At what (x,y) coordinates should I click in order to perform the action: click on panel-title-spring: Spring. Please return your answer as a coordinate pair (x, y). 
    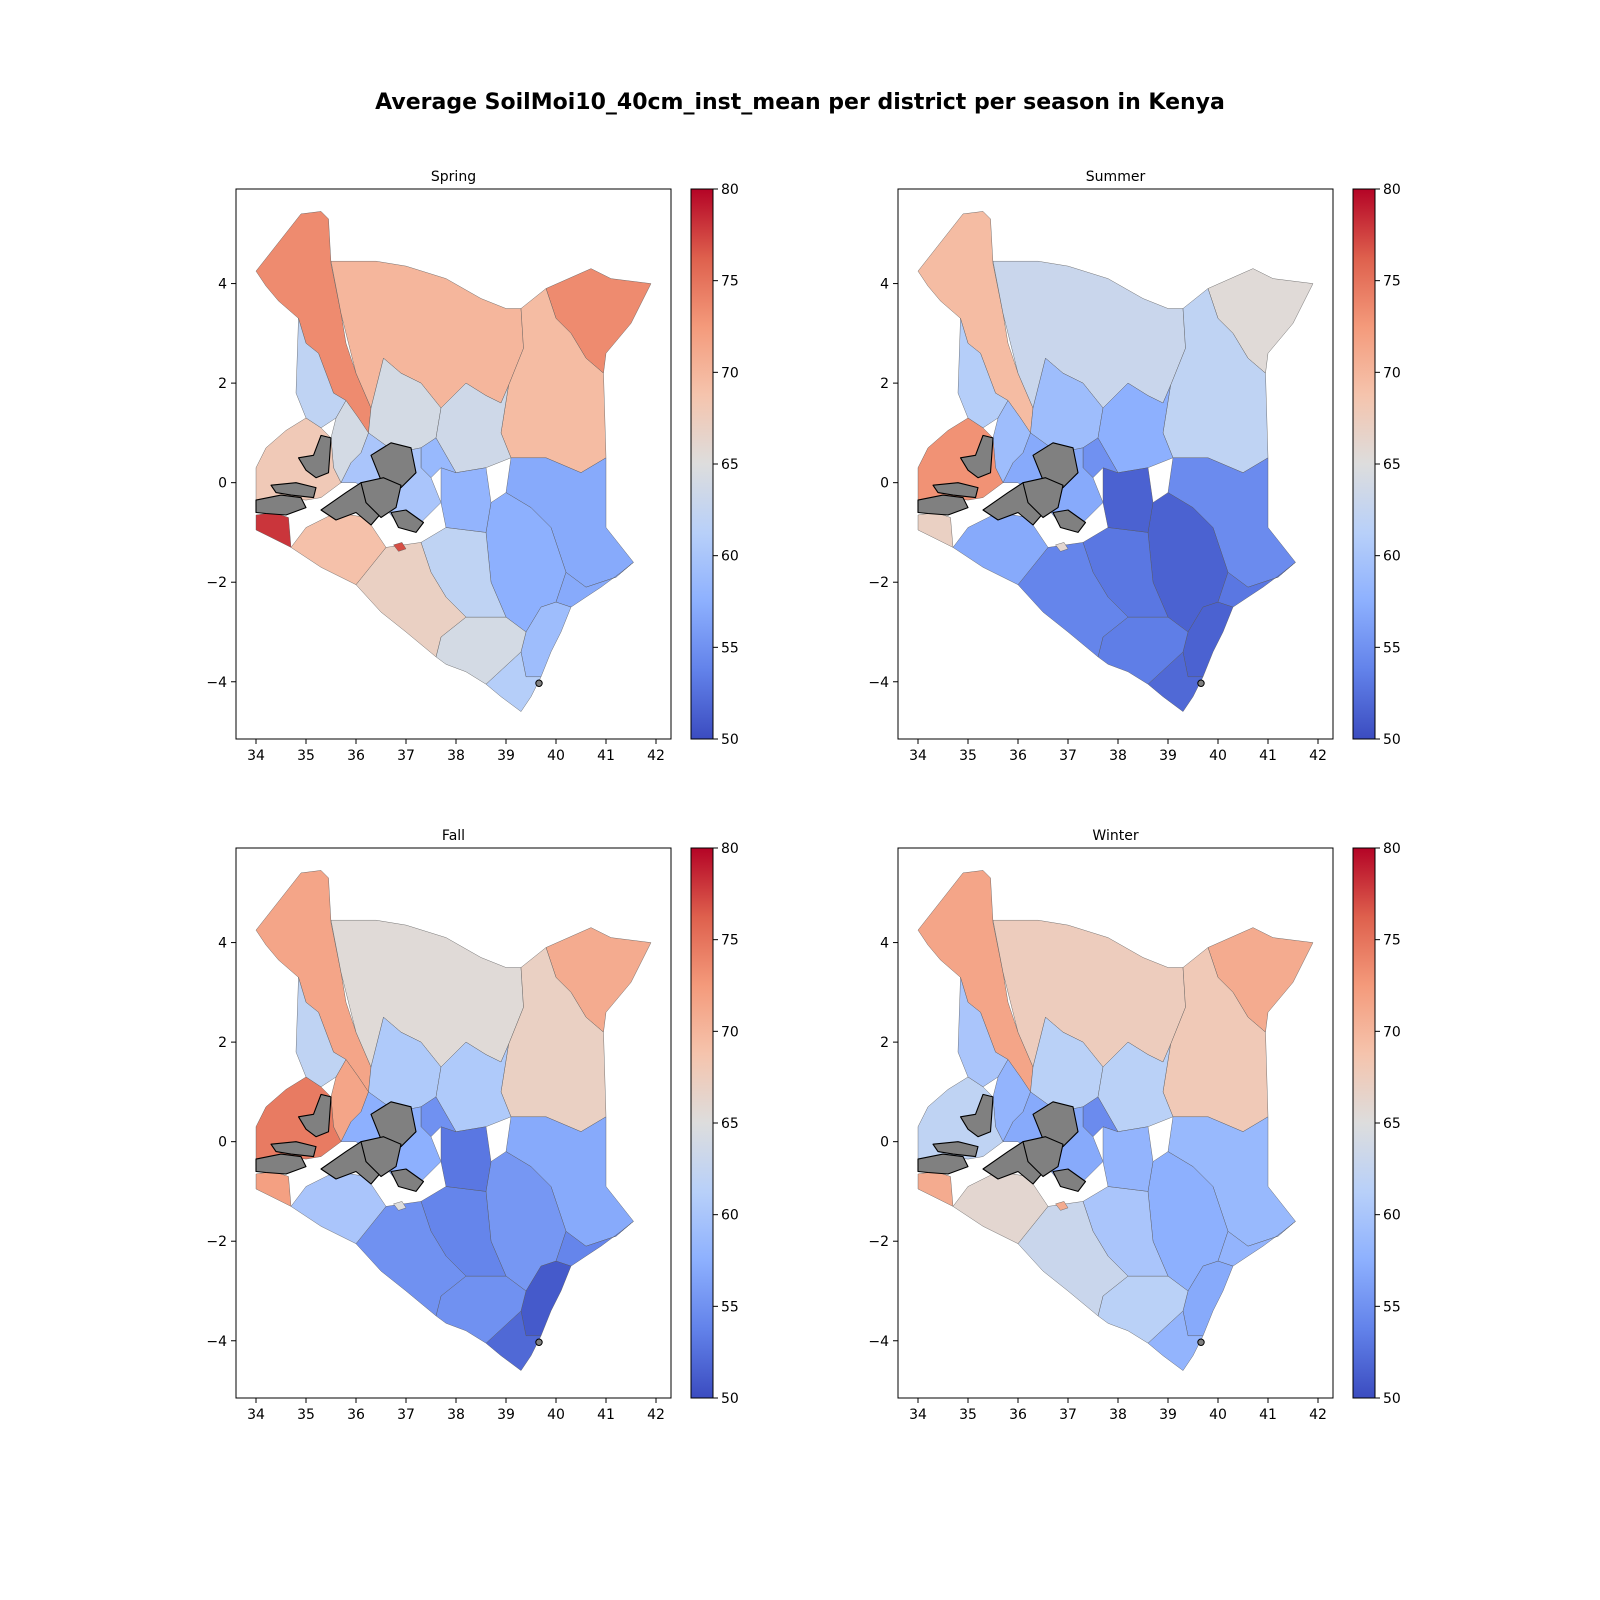
    Looking at the image, I should click on (453, 177).